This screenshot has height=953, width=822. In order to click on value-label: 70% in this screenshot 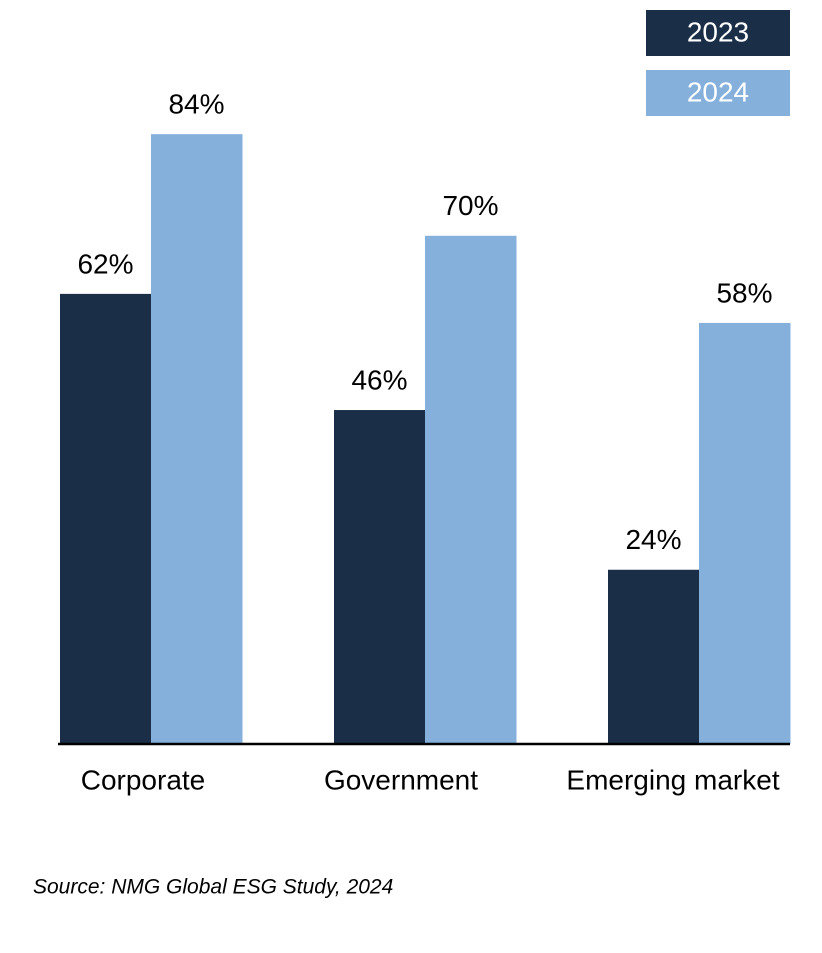, I will do `click(470, 205)`.